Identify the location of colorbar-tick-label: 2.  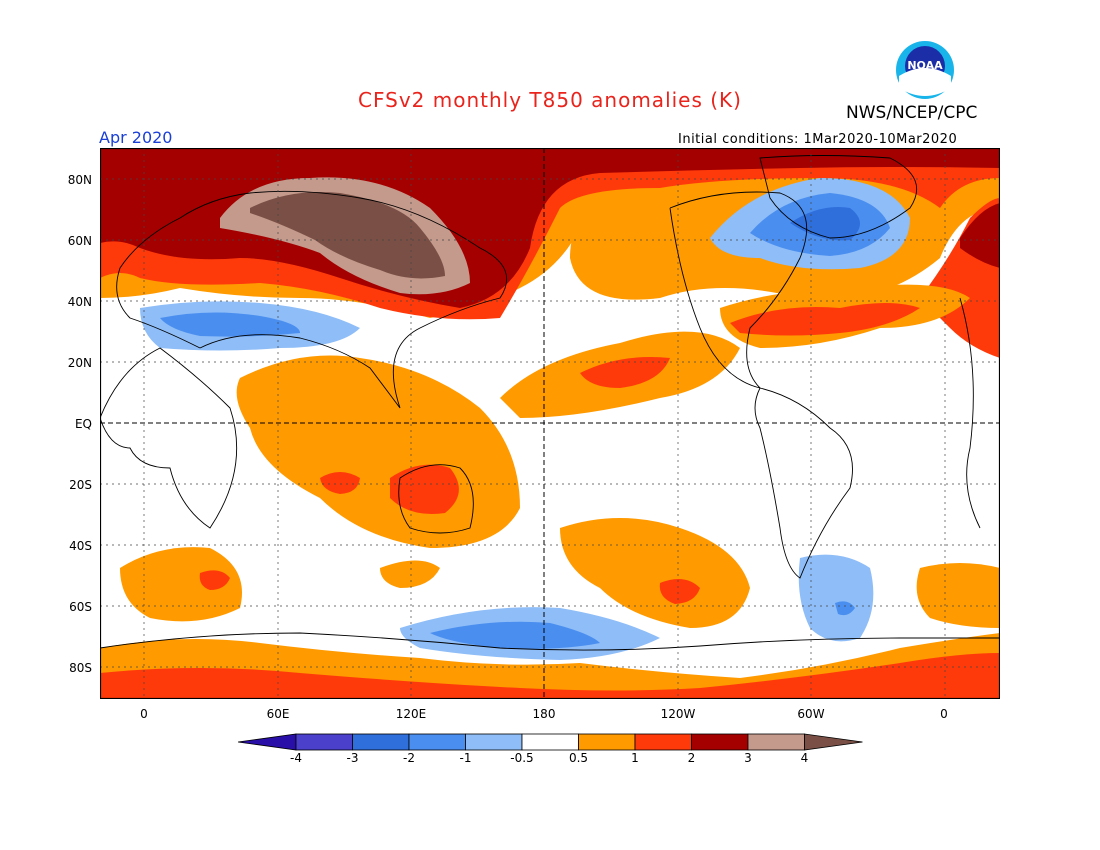
(691, 758).